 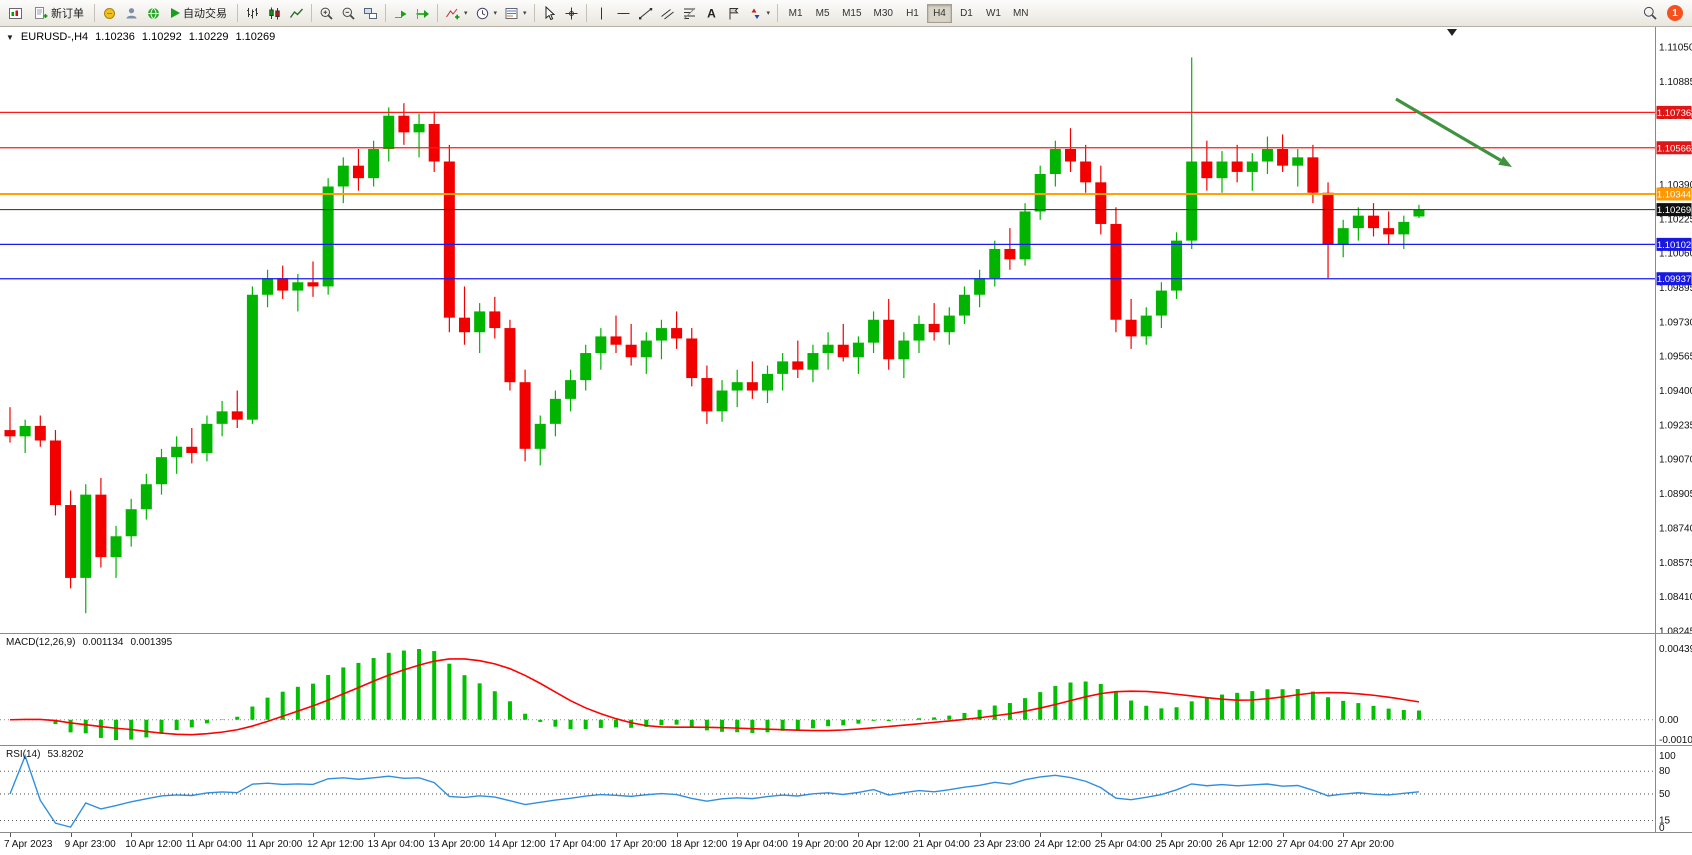 What do you see at coordinates (912, 13) in the screenshot?
I see `timeframe-h1-button: H1` at bounding box center [912, 13].